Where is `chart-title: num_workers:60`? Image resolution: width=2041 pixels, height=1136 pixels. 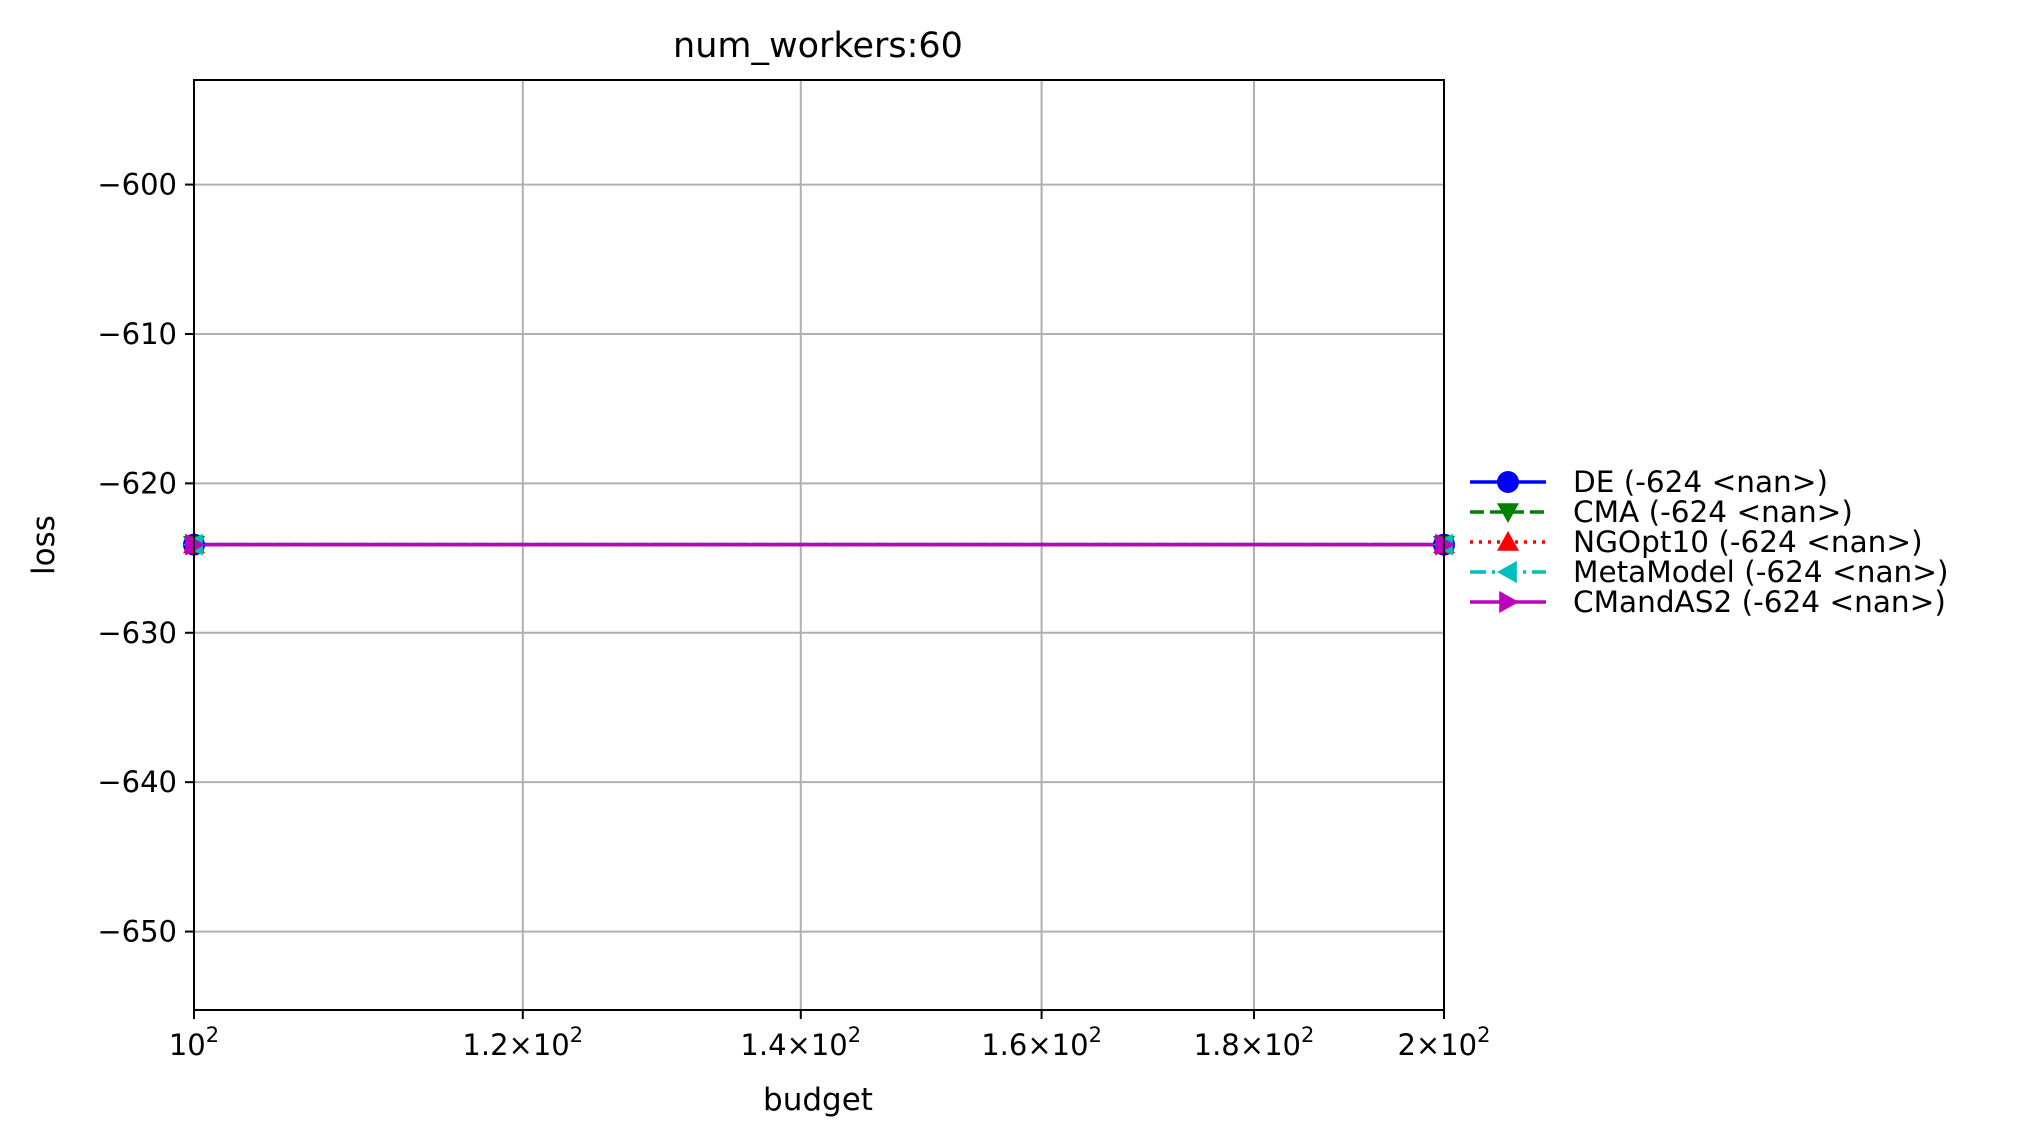
chart-title: num_workers:60 is located at coordinates (818, 46).